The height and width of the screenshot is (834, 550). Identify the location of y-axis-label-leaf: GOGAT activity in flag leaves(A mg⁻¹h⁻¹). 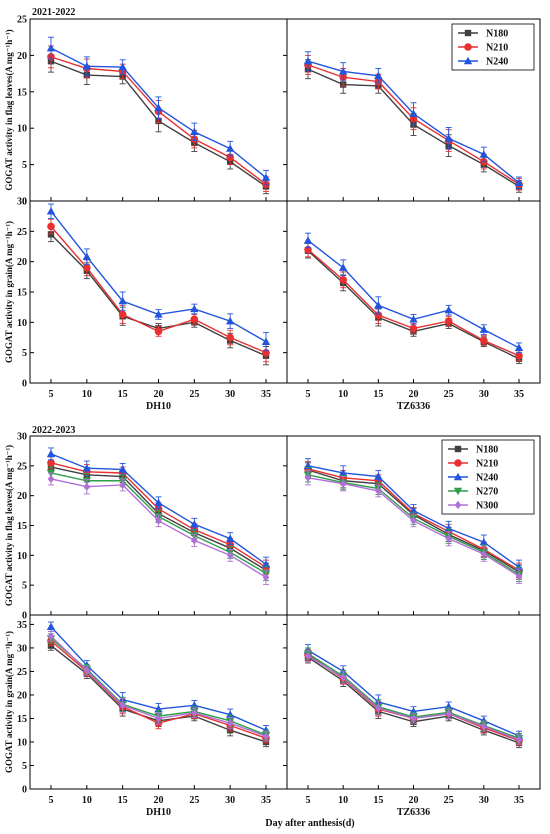
(9, 525).